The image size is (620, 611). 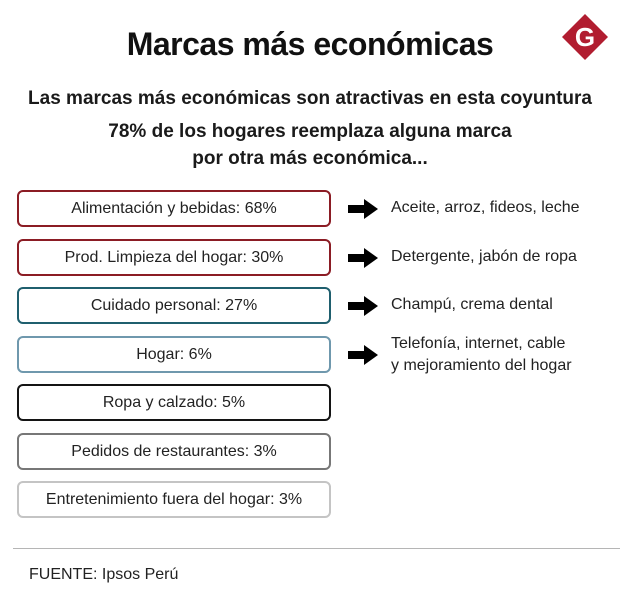 What do you see at coordinates (174, 499) in the screenshot?
I see `category-box: Entretenimiento fuera del hogar: 3%` at bounding box center [174, 499].